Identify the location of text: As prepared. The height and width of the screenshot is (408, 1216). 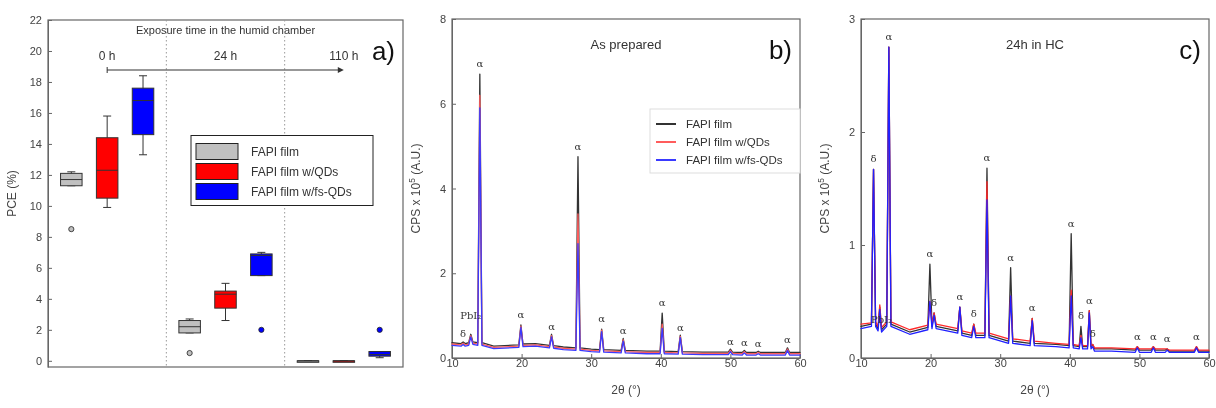
(626, 44).